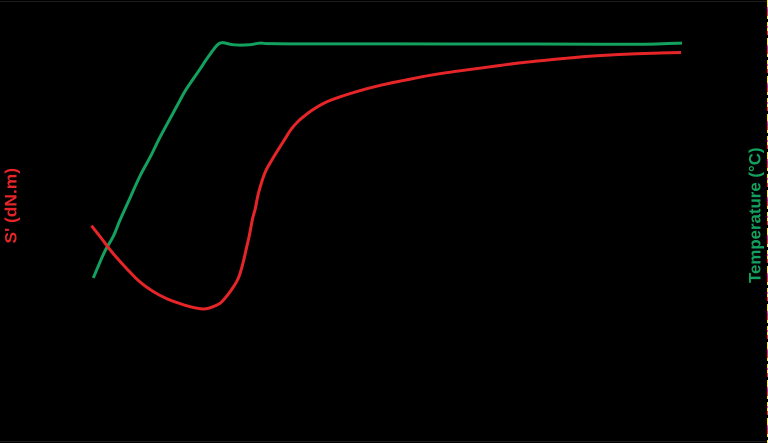  I want to click on svg-text: Temperature (°C), so click(755, 216).